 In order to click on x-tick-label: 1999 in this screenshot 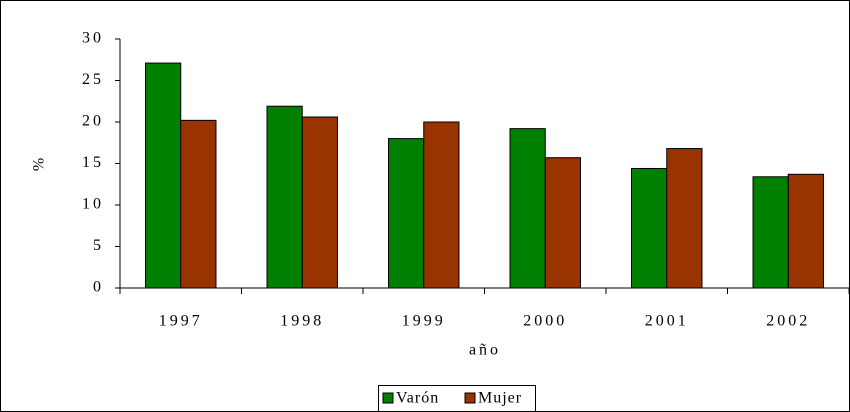, I will do `click(424, 321)`.